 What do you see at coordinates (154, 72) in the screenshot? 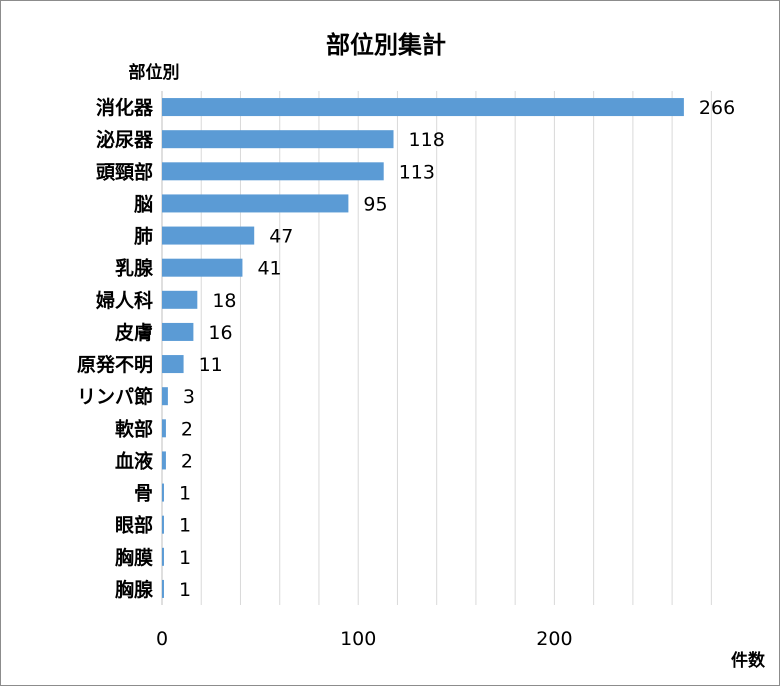
I see `y-axis-label: 部位別` at bounding box center [154, 72].